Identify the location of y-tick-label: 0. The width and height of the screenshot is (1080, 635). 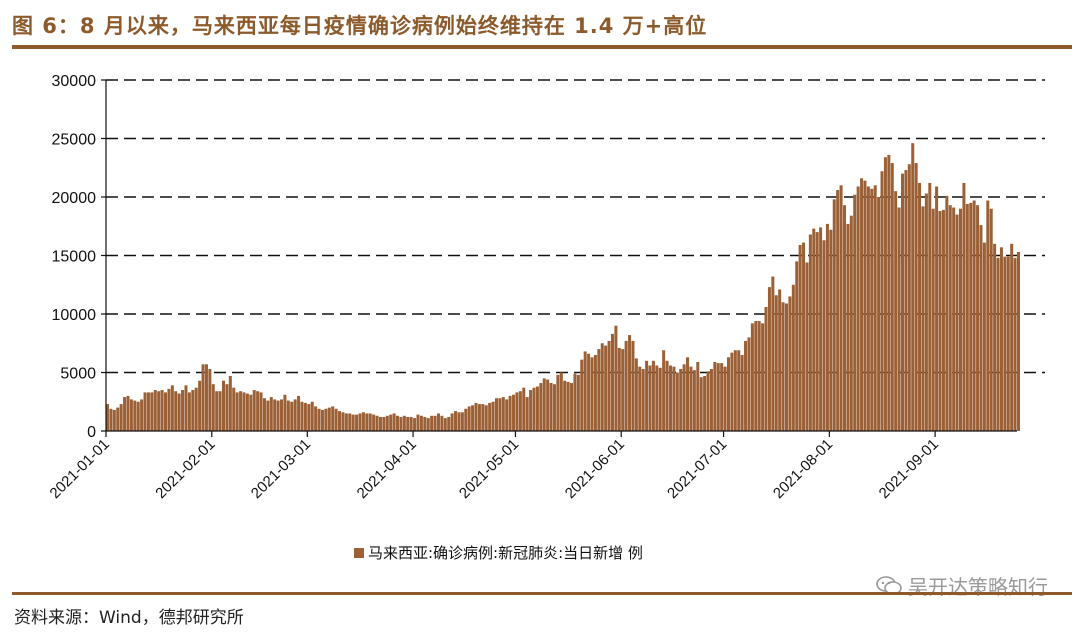
(91, 432).